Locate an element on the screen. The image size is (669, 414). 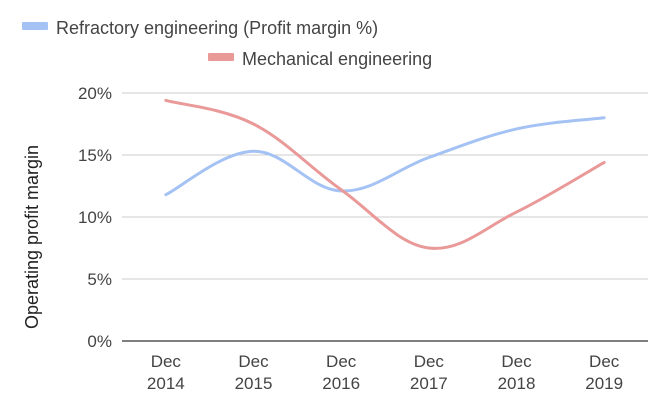
legend-label-refractory: Refractory engineering (Profit margin %) is located at coordinates (217, 28).